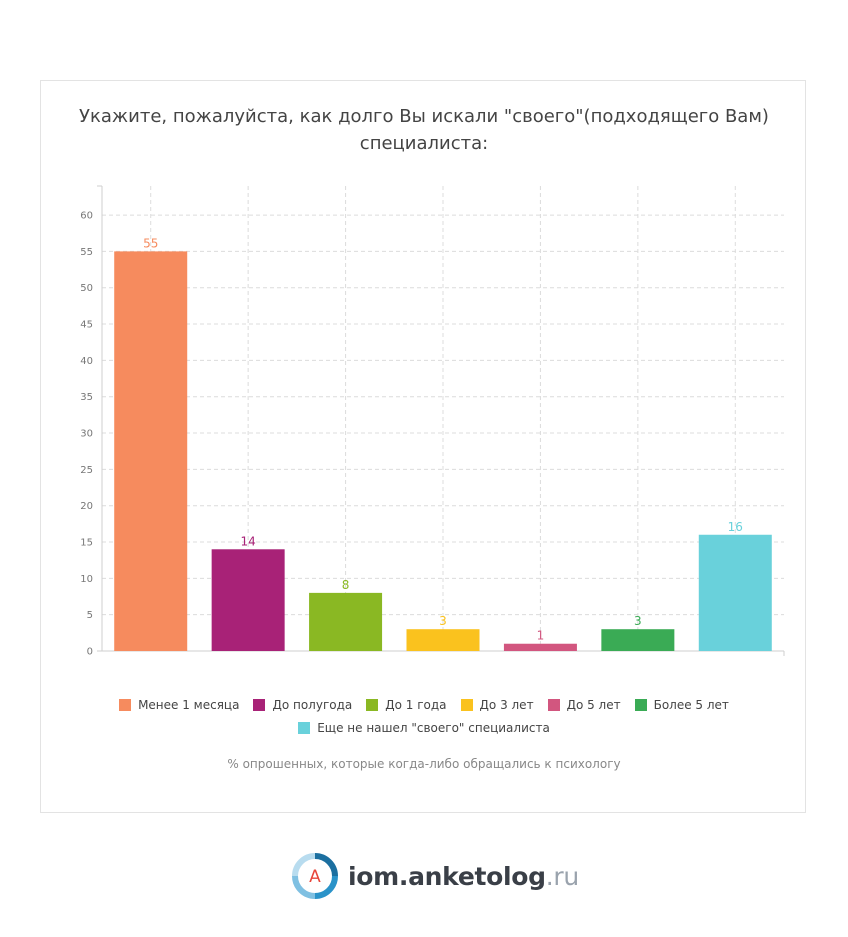  I want to click on legend-item: До 1 года, so click(406, 704).